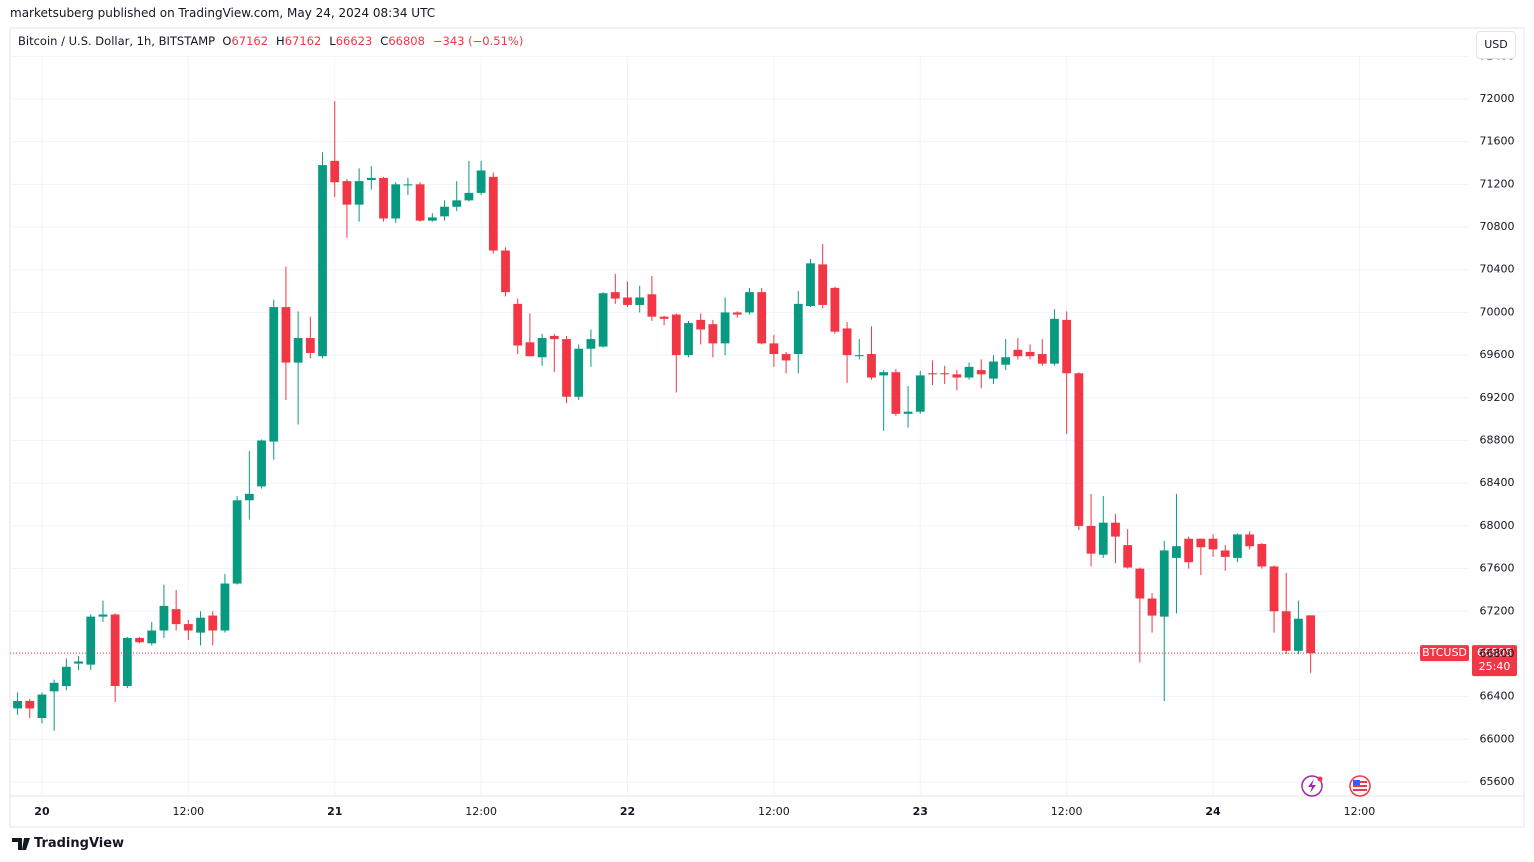 Image resolution: width=1534 pixels, height=862 pixels. What do you see at coordinates (920, 811) in the screenshot?
I see `x-tick-label: 23` at bounding box center [920, 811].